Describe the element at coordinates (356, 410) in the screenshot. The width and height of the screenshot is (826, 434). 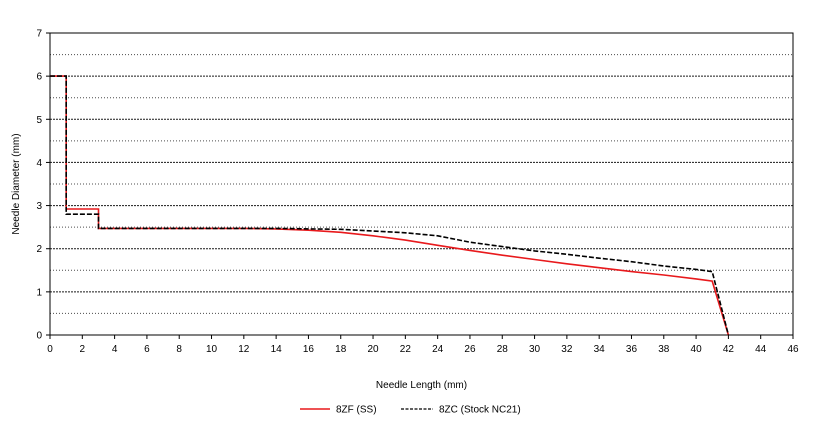
I see `legend-label-8zf: 8ZF (SS)` at that location.